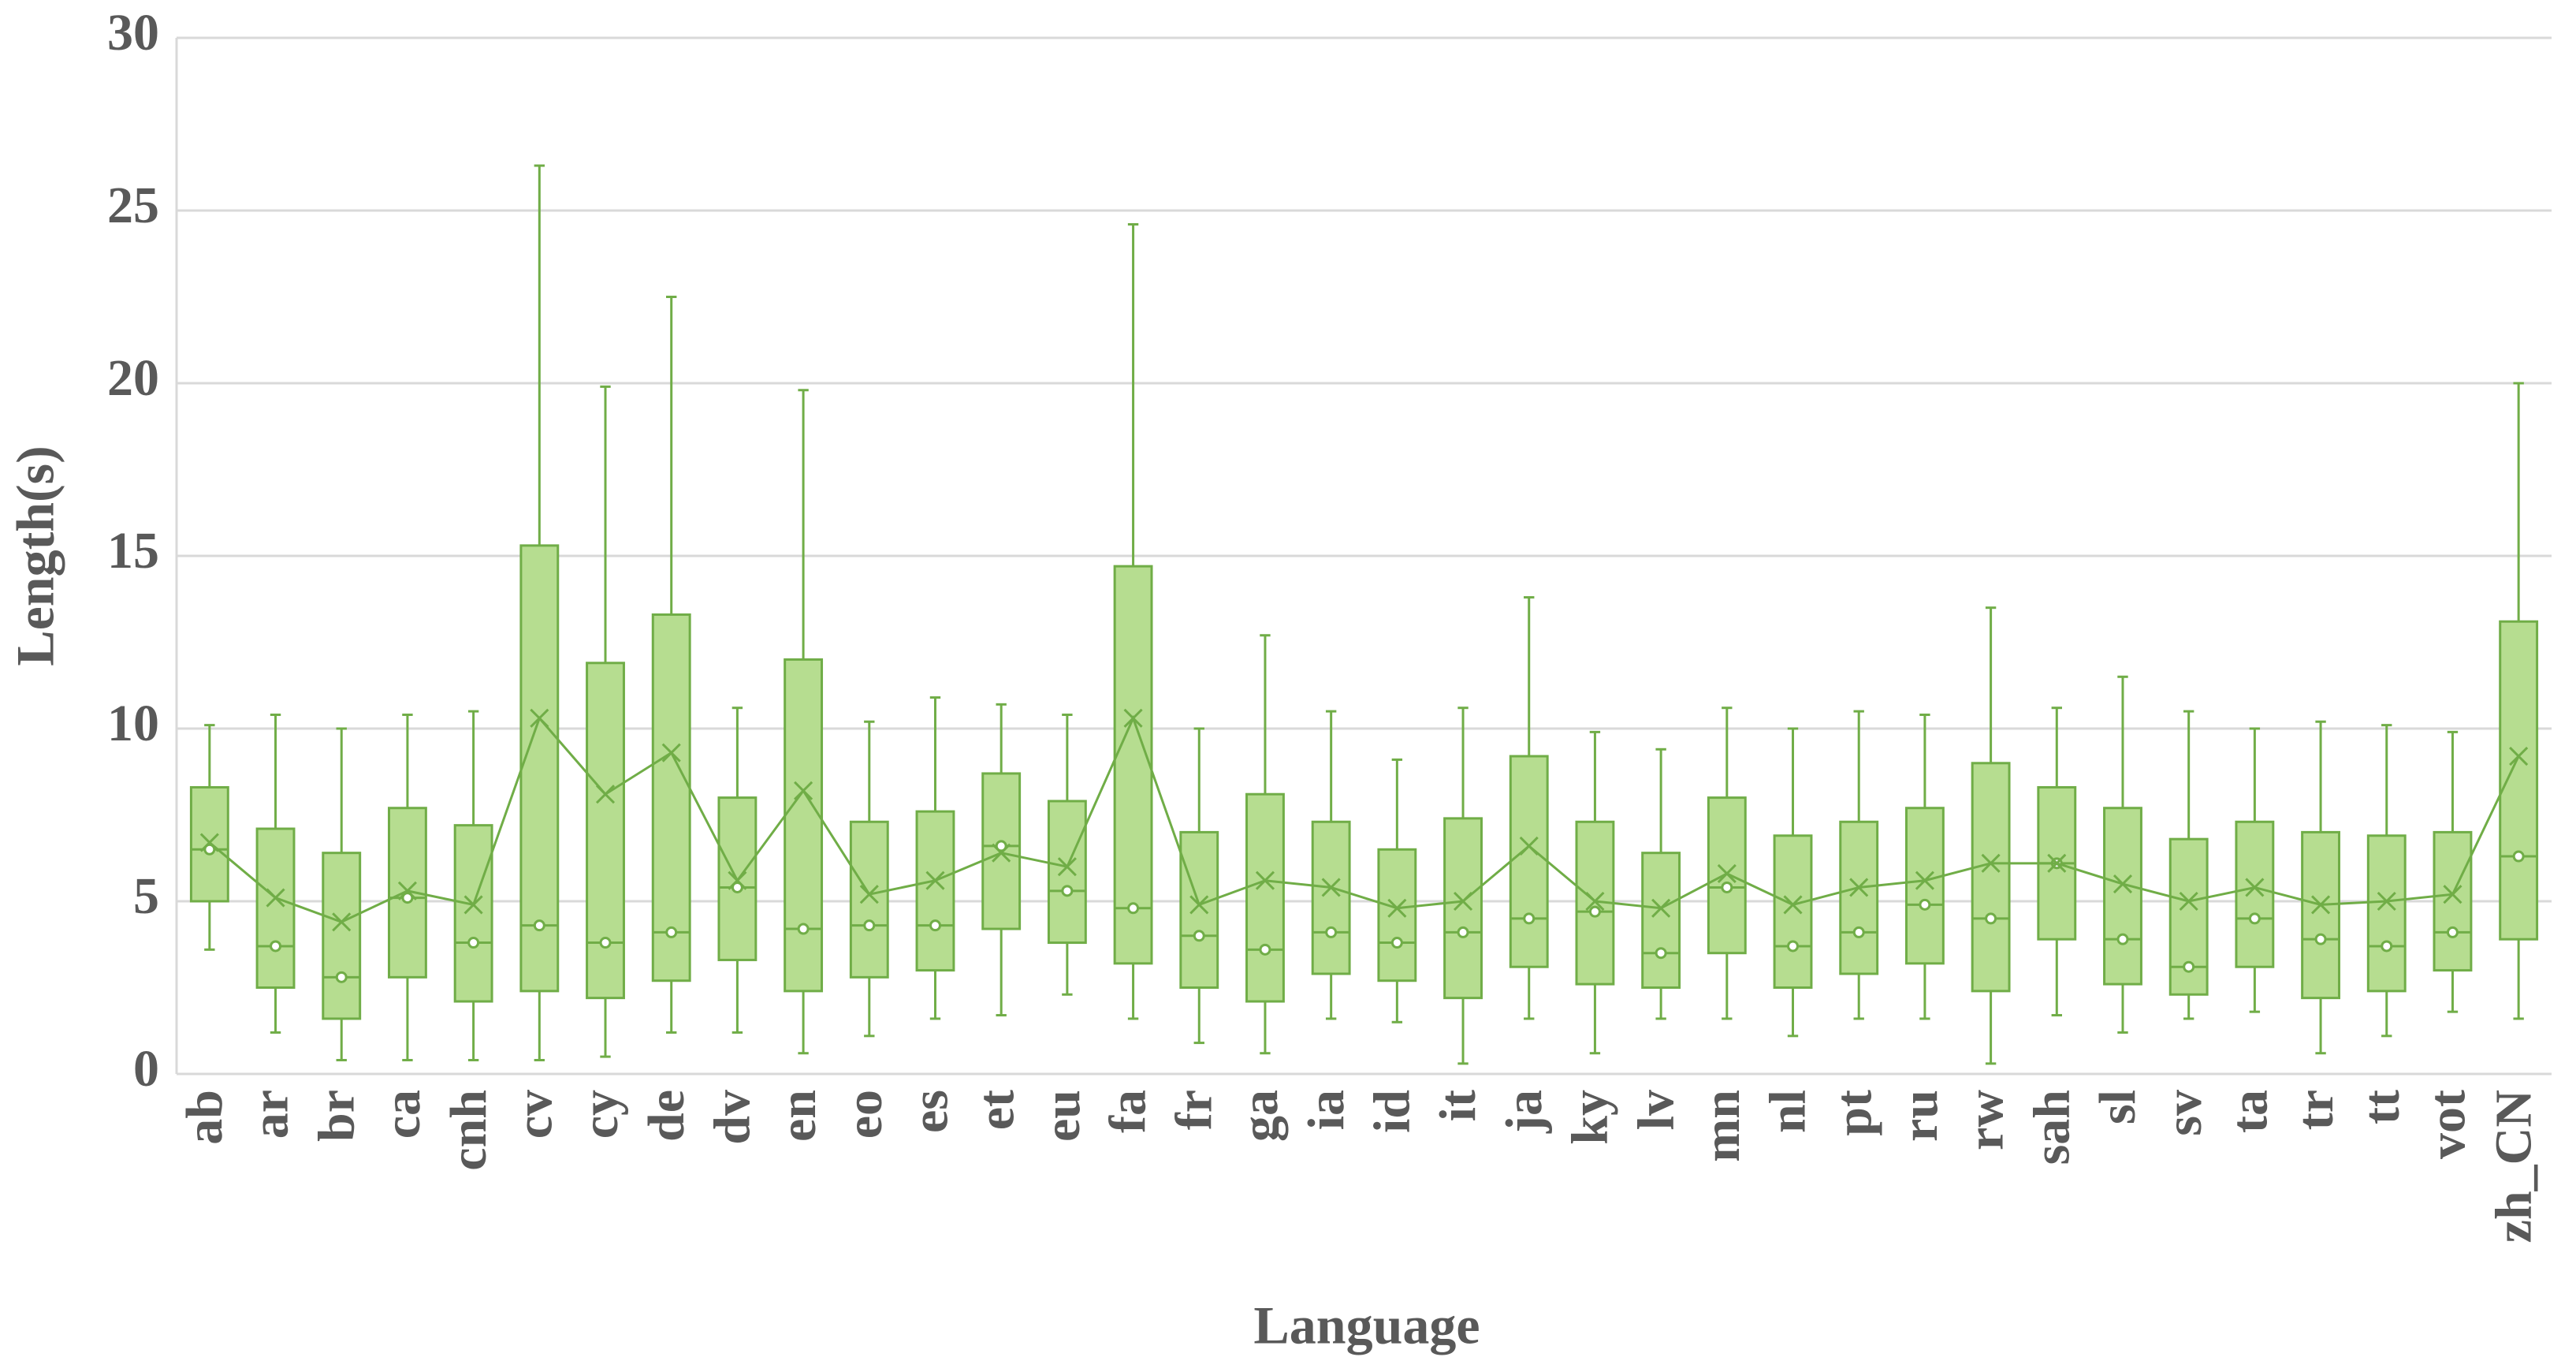 The image size is (2576, 1372). Describe the element at coordinates (1524, 1112) in the screenshot. I see `x-tick-label: ja` at that location.